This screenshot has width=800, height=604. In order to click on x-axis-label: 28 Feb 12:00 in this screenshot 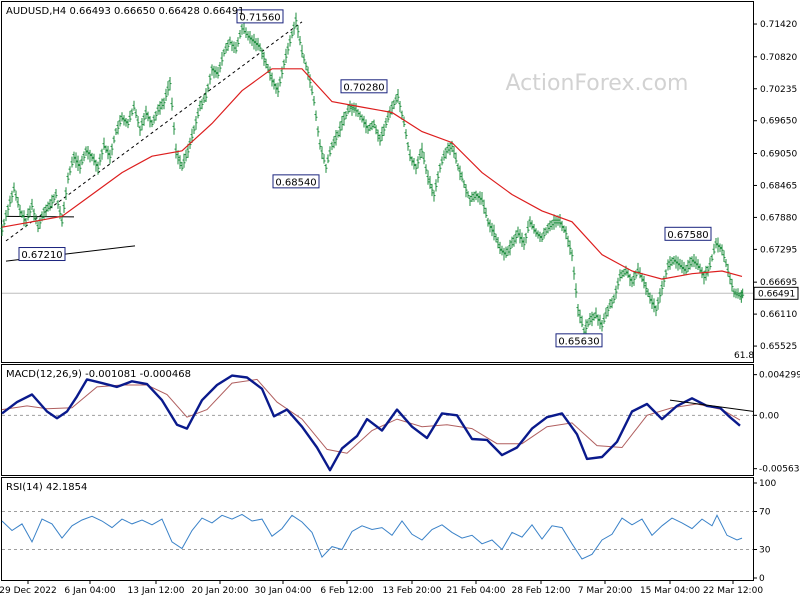, I will do `click(540, 591)`.